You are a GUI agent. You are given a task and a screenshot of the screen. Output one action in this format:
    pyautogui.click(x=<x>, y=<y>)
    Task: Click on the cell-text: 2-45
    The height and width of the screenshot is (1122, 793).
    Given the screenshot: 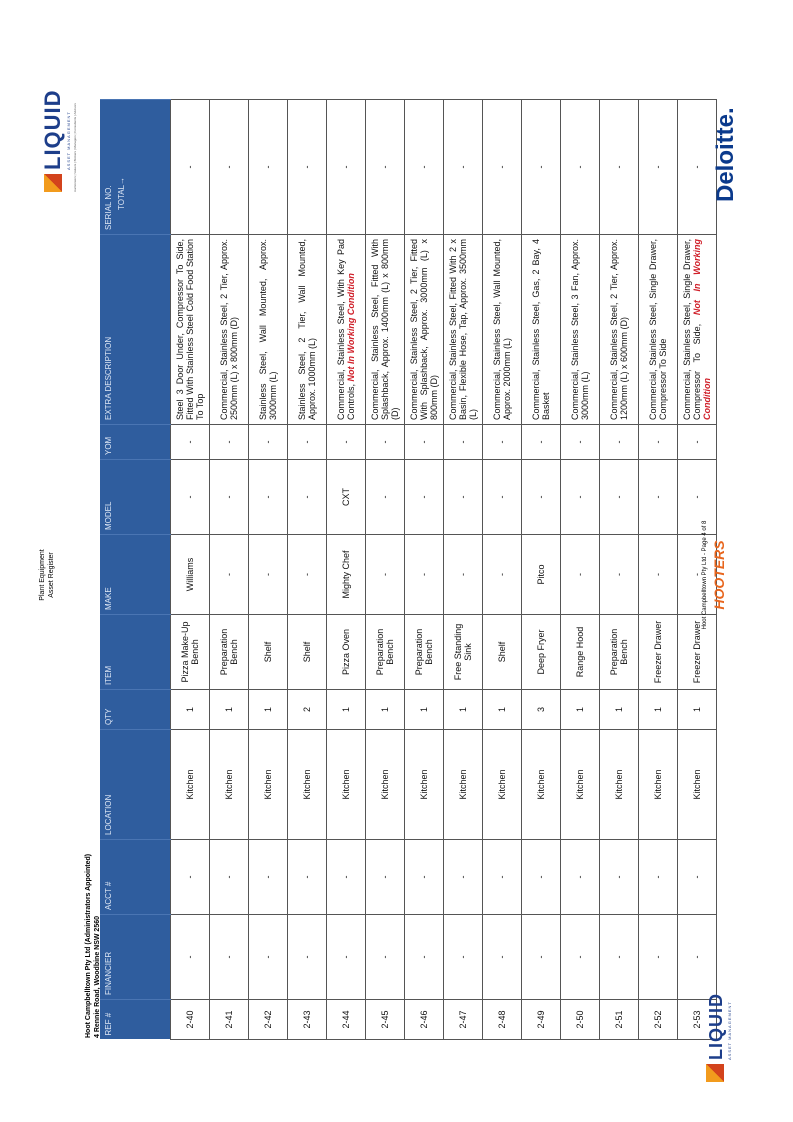 What is the action you would take?
    pyautogui.click(x=385, y=1019)
    